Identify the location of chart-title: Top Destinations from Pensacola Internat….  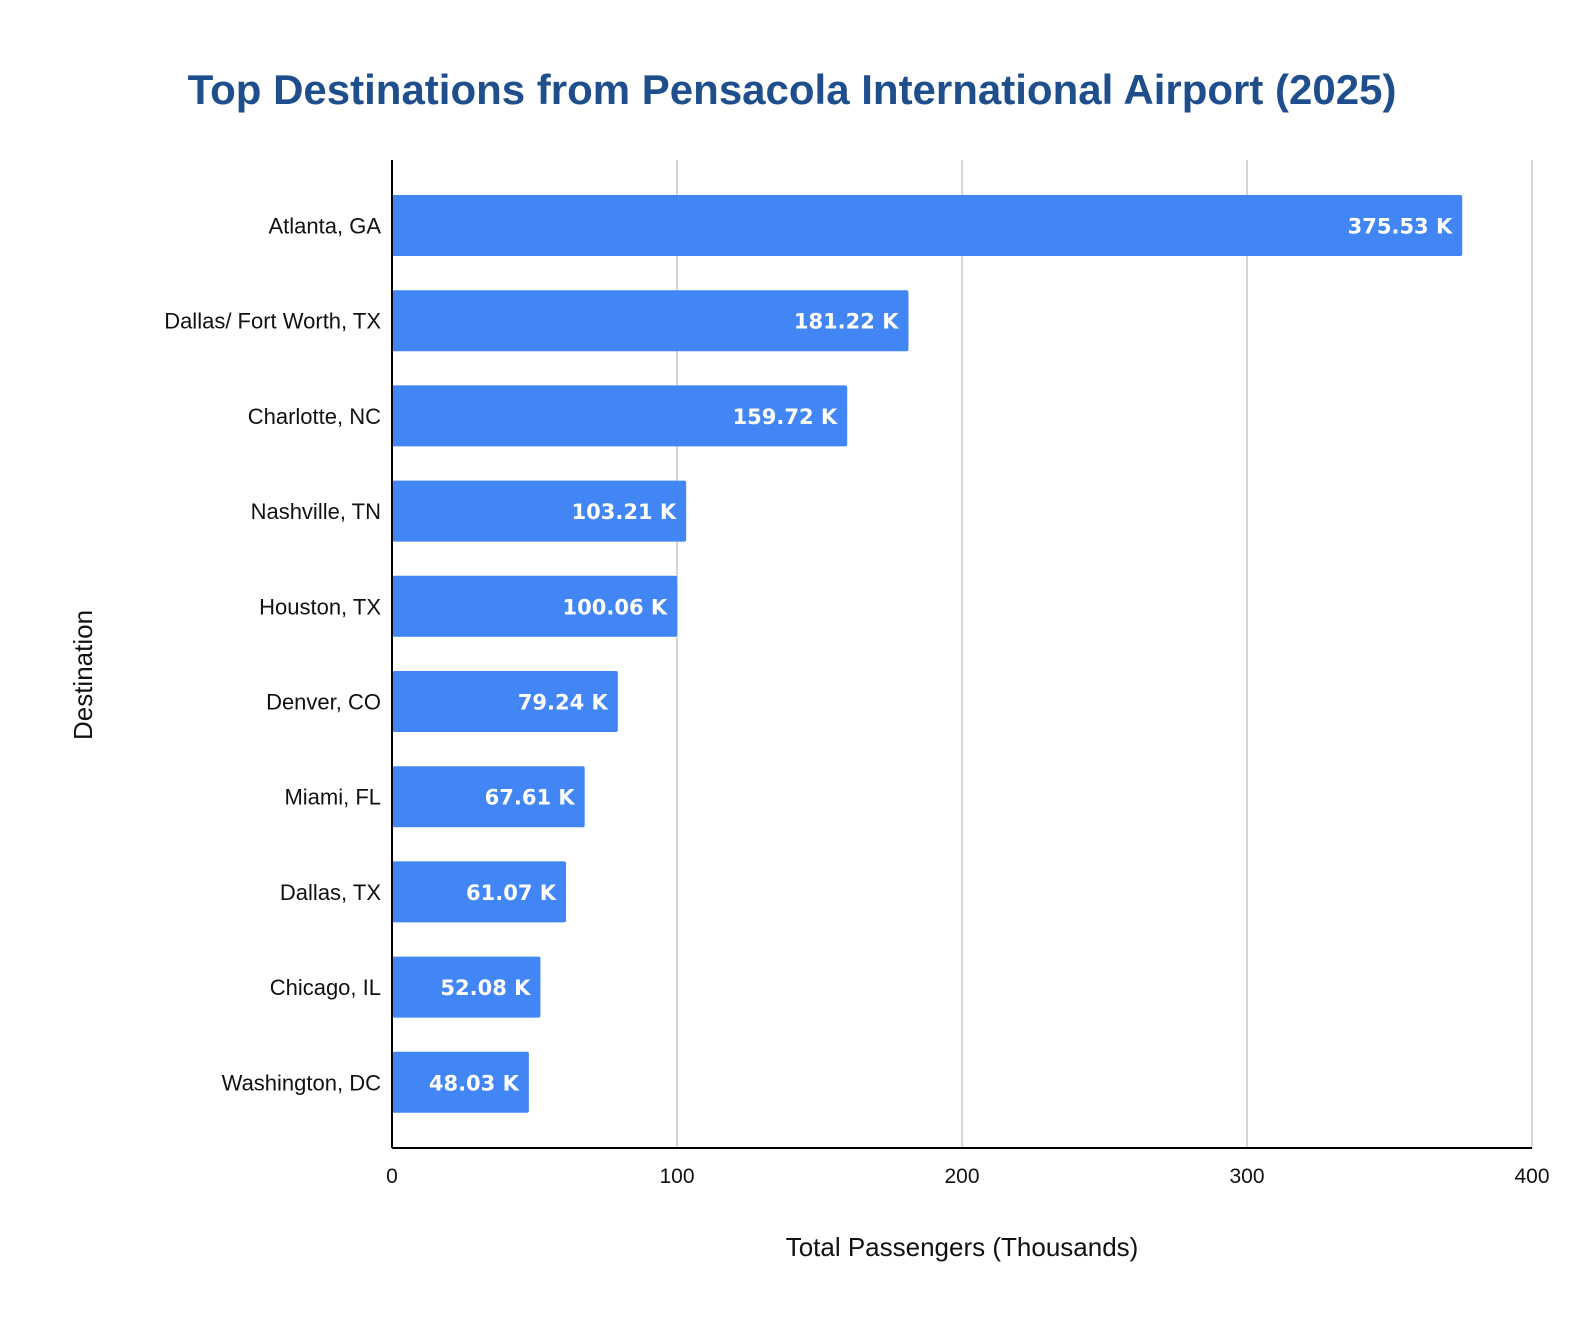
(792, 89).